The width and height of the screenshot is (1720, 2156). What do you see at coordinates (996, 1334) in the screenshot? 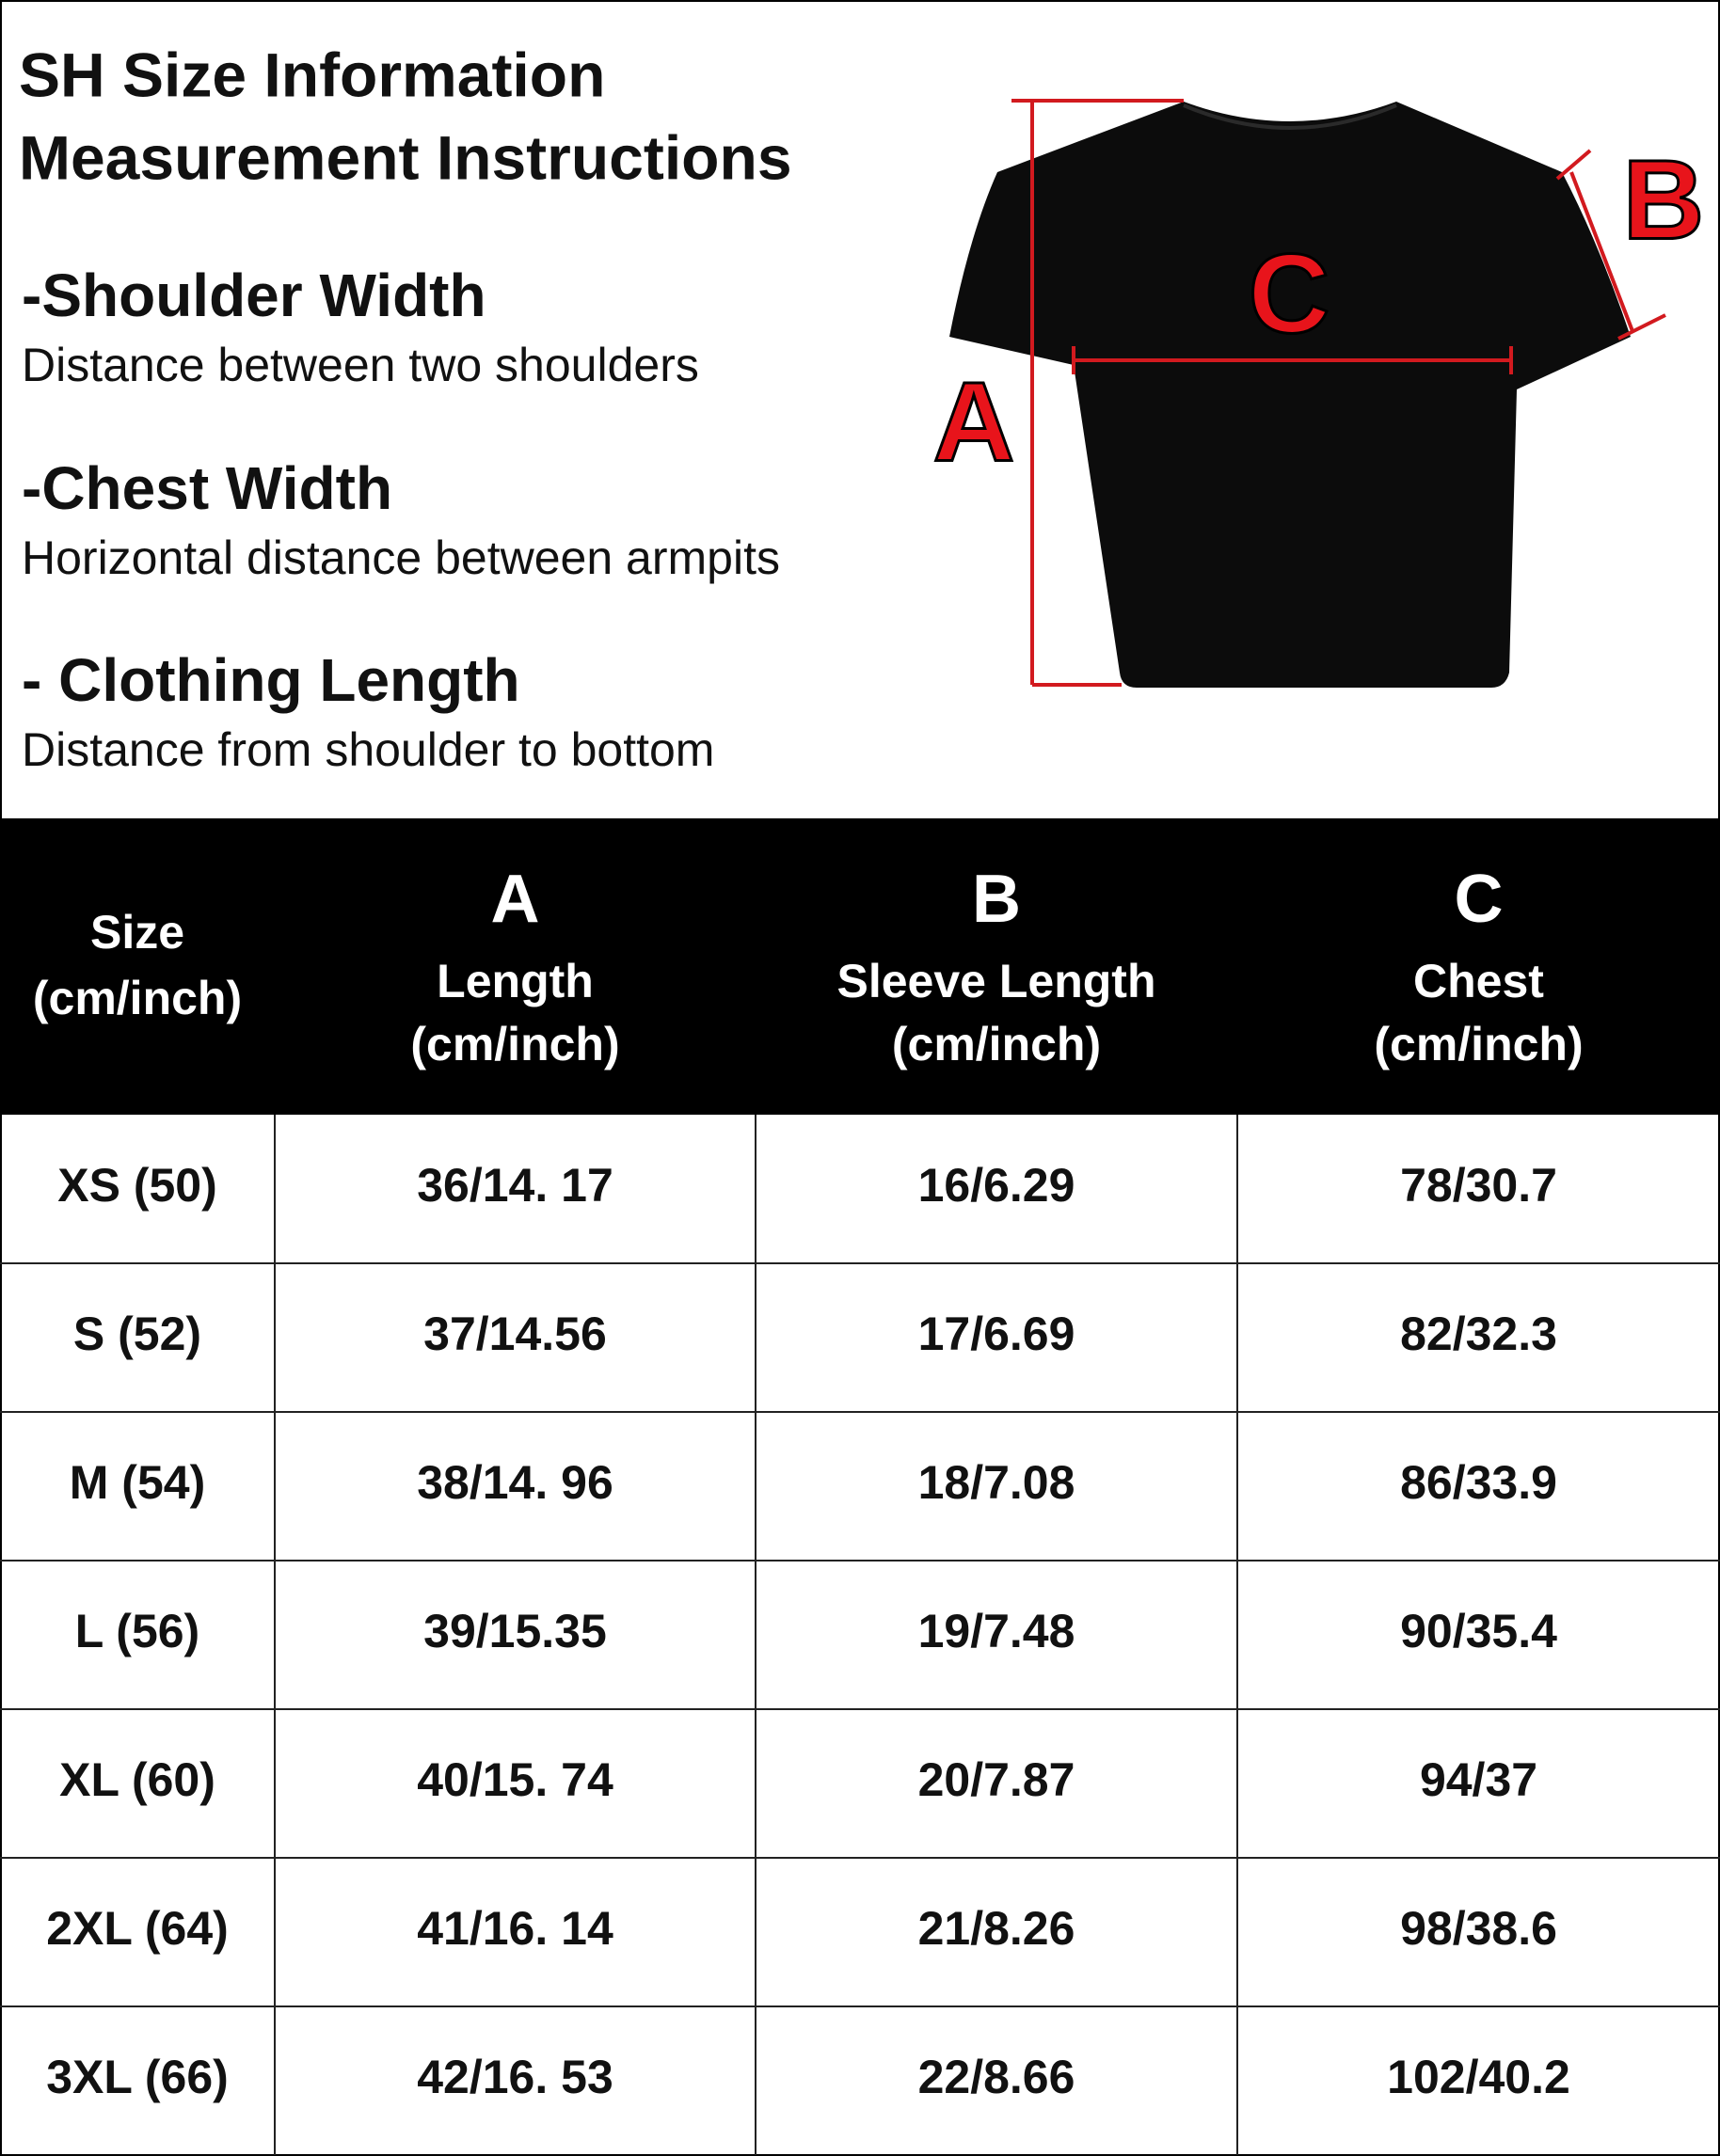
I see `table-cell: 17/6.69` at bounding box center [996, 1334].